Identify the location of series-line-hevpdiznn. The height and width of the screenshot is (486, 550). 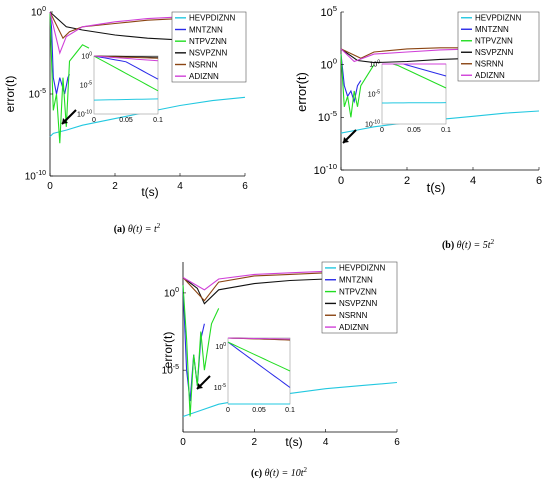
(147, 116).